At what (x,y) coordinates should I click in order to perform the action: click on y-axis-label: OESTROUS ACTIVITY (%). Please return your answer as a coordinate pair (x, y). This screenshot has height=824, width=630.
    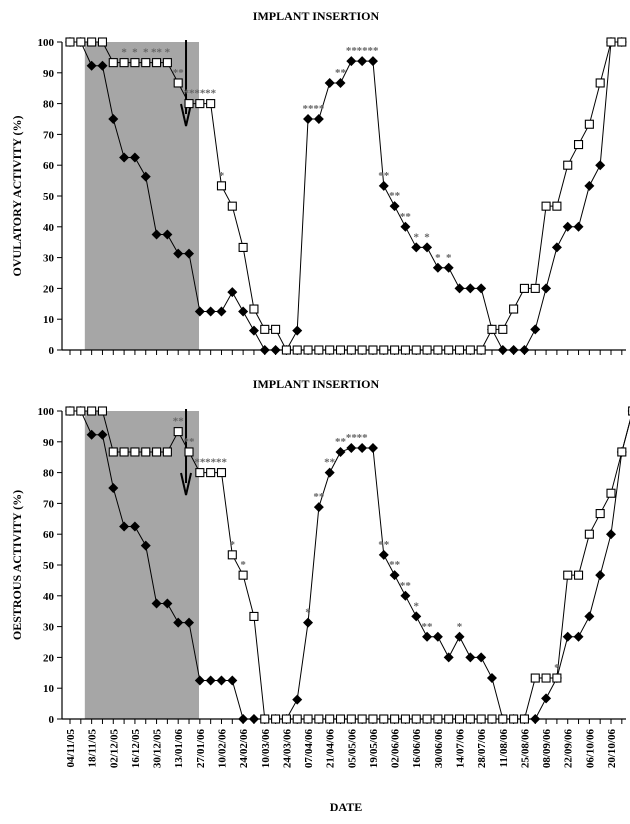
    Looking at the image, I should click on (17, 565).